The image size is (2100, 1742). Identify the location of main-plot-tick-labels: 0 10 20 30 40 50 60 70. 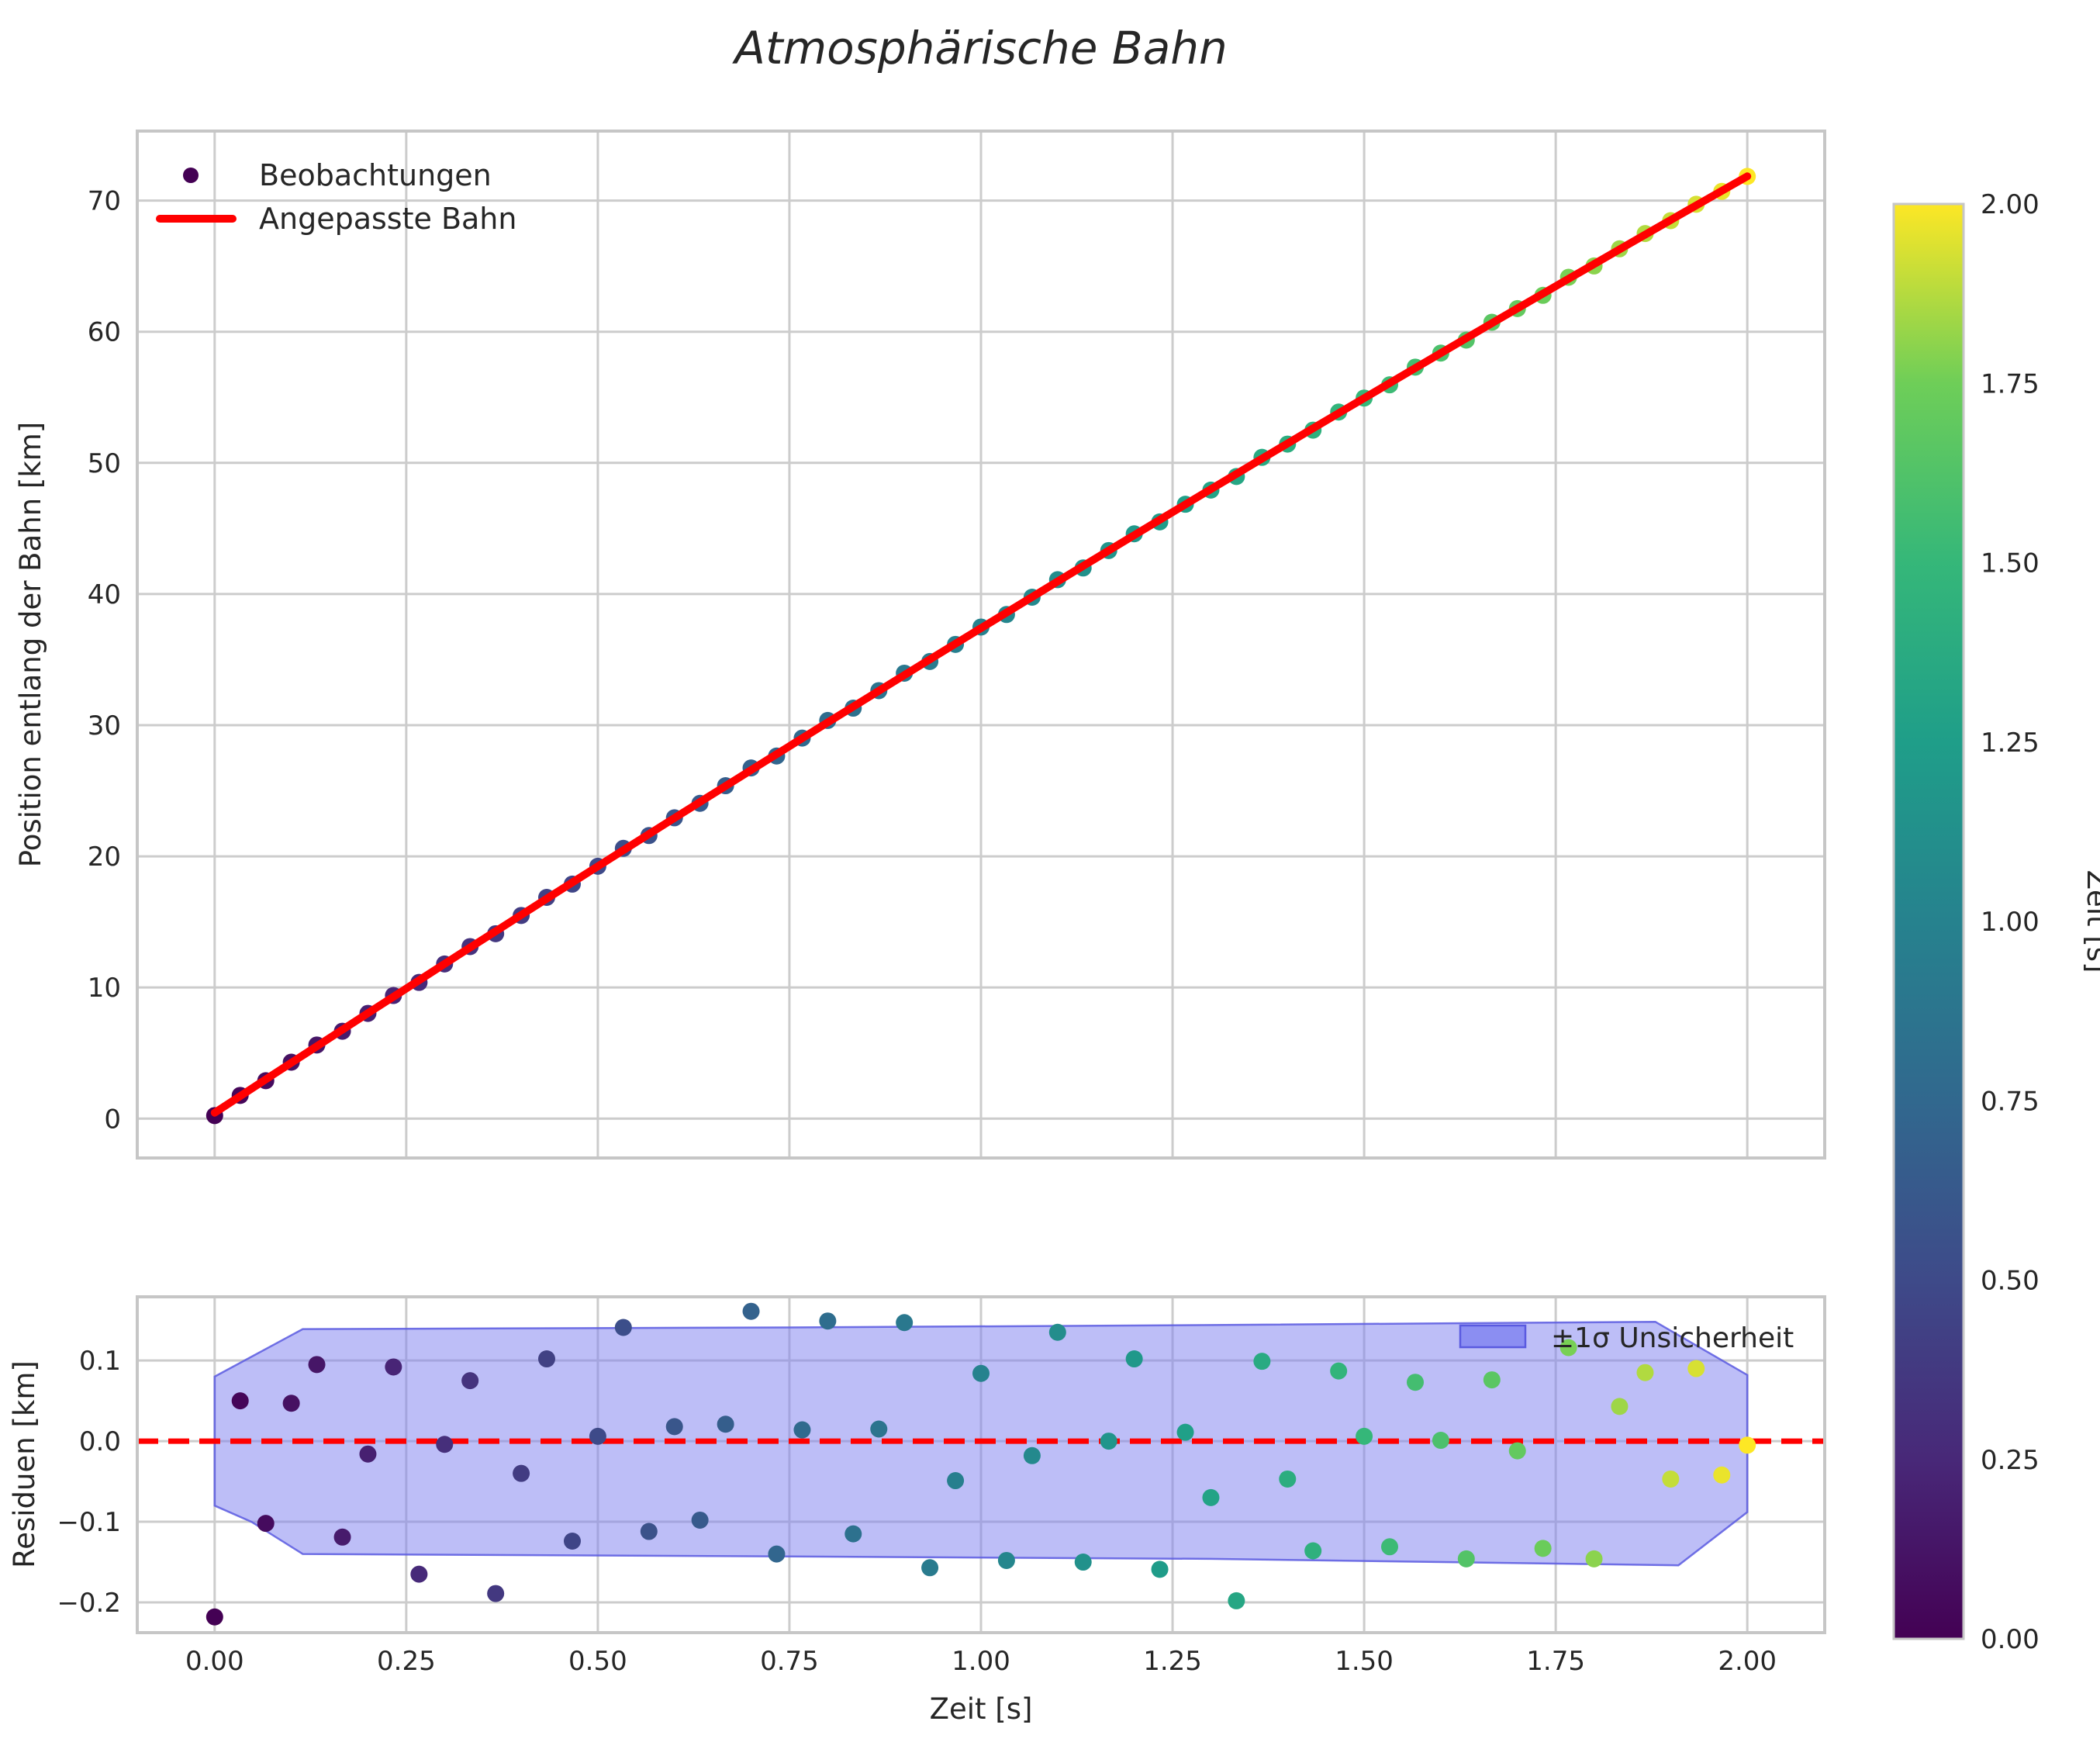
(104, 660).